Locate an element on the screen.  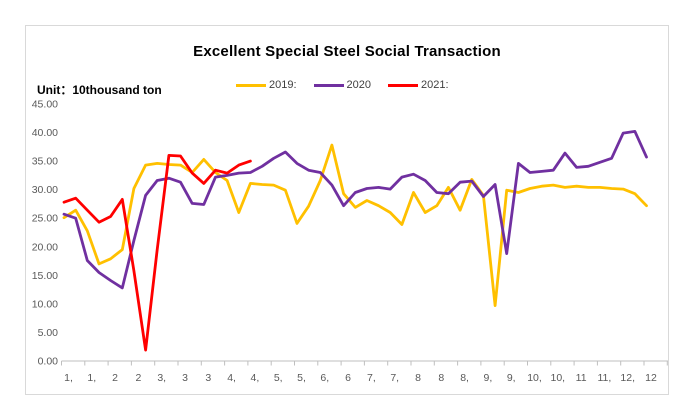
x-axis-label: 6, is located at coordinates (324, 378).